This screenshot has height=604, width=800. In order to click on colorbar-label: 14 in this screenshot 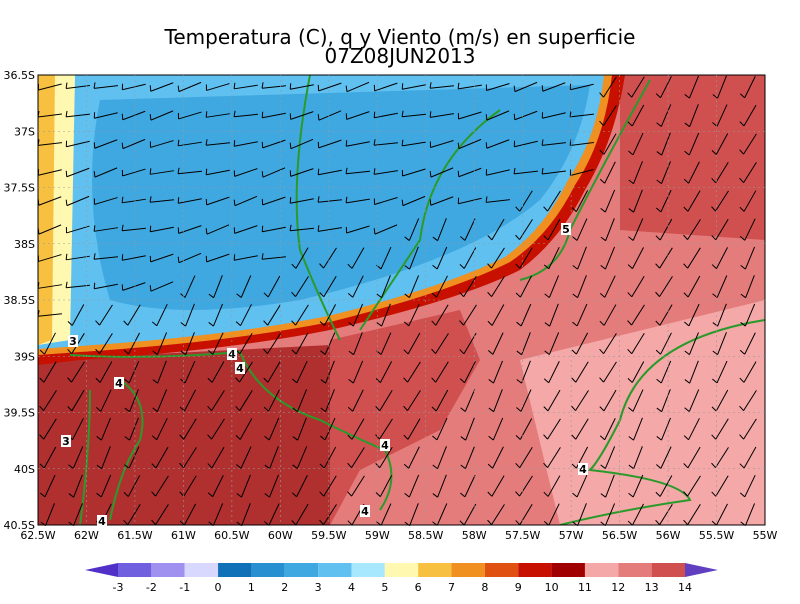, I will do `click(685, 587)`.